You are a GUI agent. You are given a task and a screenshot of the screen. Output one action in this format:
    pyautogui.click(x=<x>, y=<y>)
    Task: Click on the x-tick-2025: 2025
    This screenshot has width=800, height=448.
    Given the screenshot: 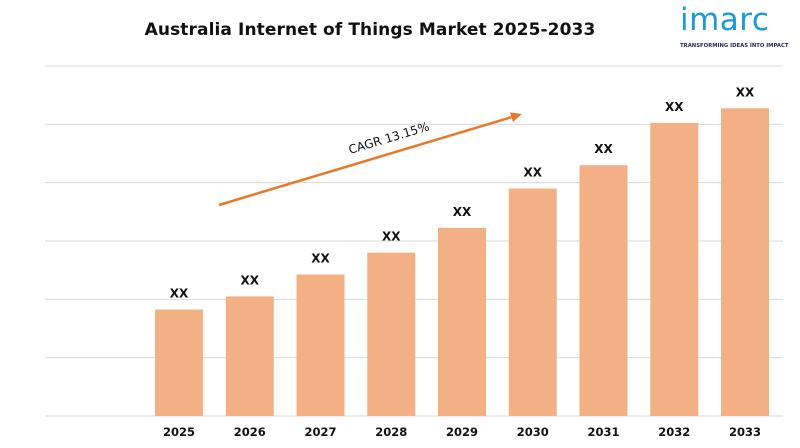 What is the action you would take?
    pyautogui.click(x=179, y=432)
    